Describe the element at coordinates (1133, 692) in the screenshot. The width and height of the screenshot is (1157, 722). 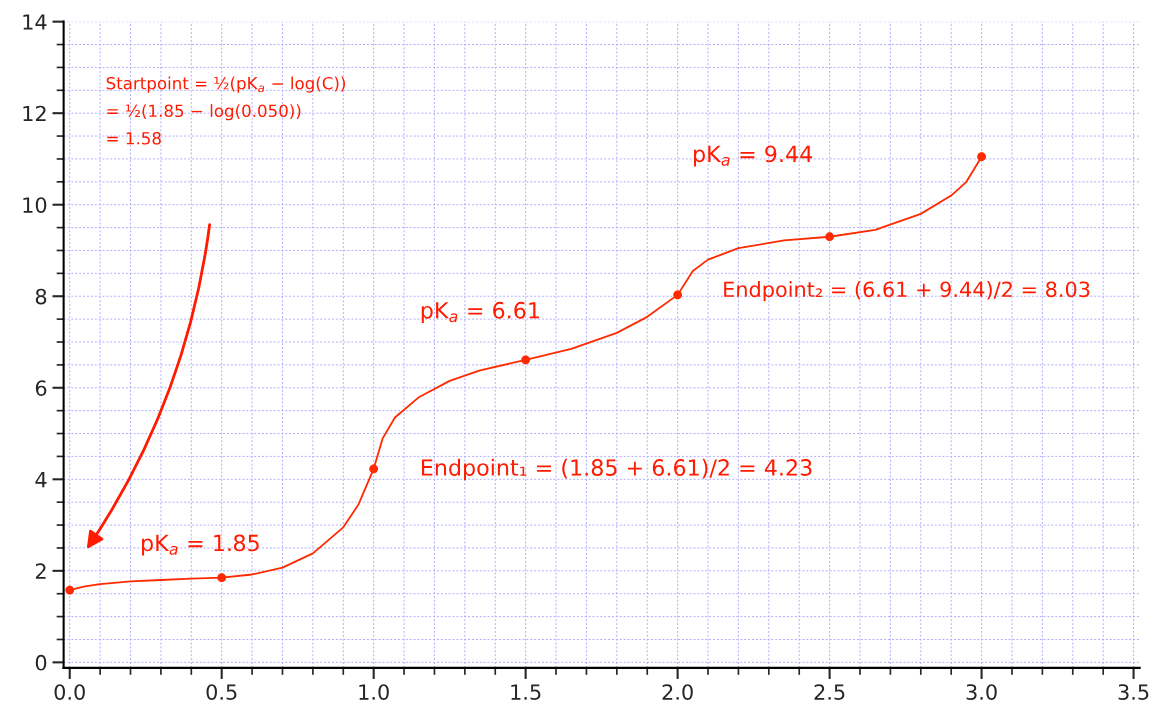
I see `x-tick-label: 3.5` at that location.